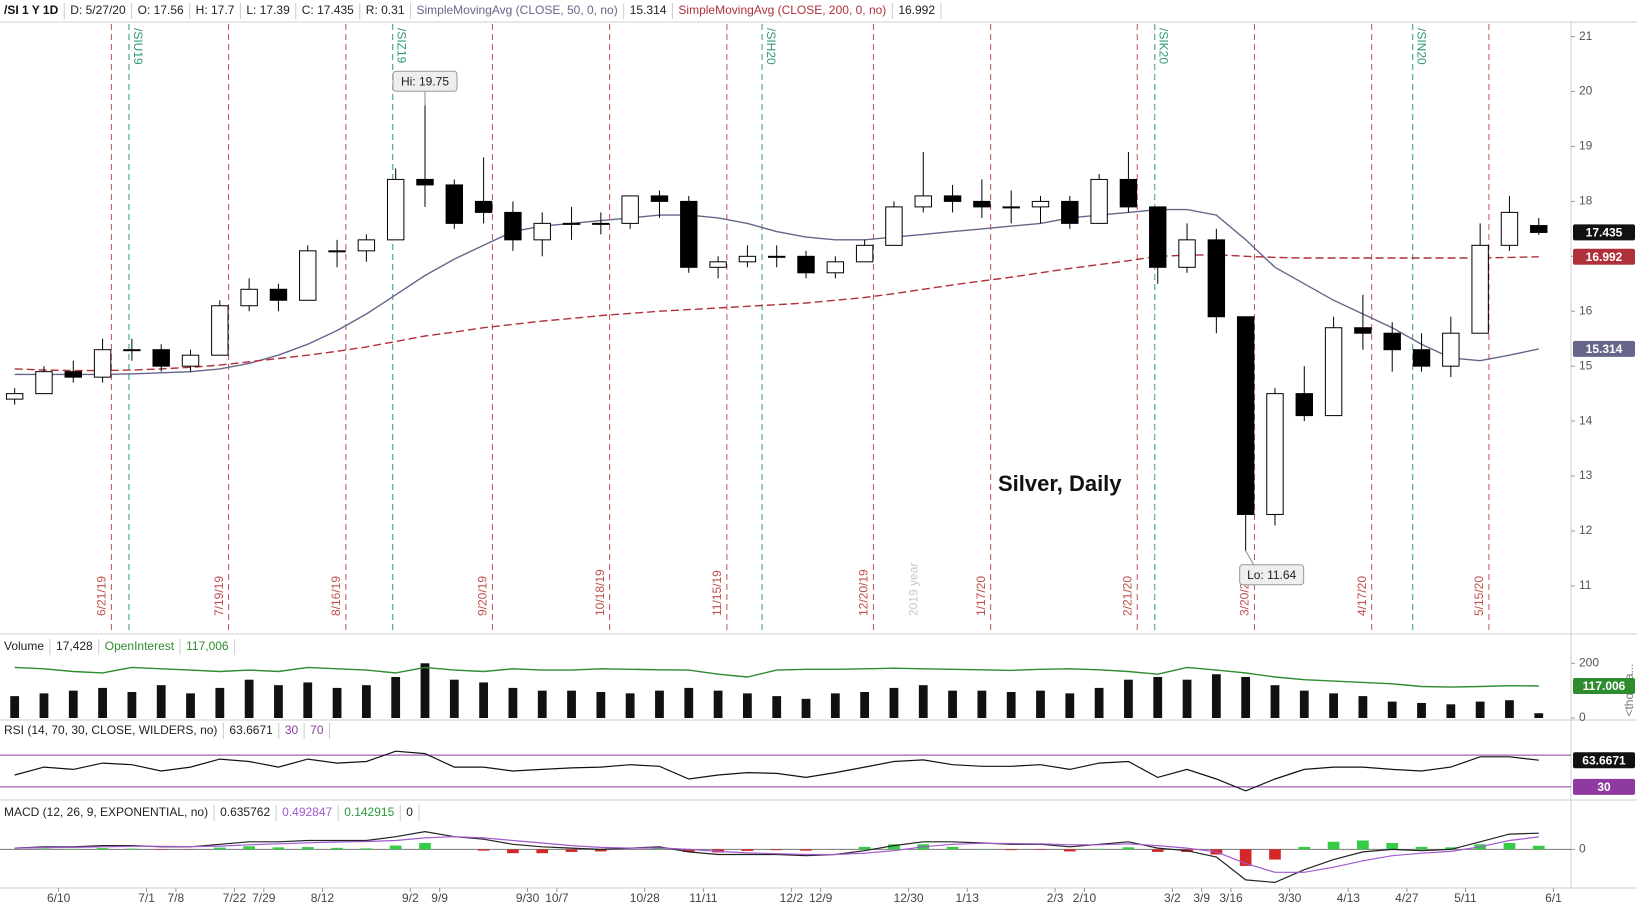  What do you see at coordinates (1604, 349) in the screenshot?
I see `value-tag-text: 15.314` at bounding box center [1604, 349].